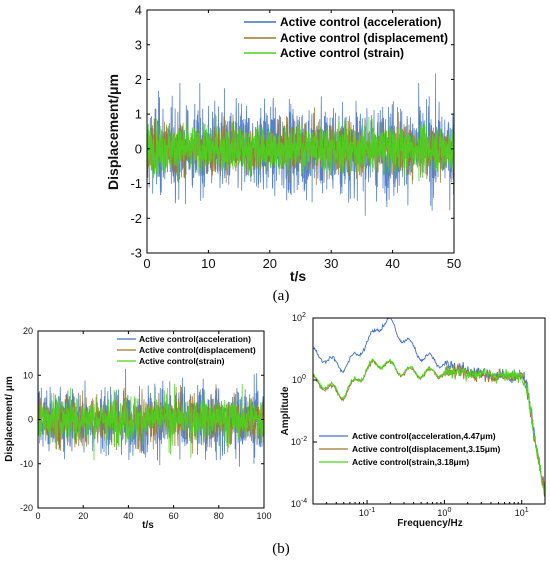 The width and height of the screenshot is (550, 562). I want to click on panel-b-left-xtick-label: 20, so click(83, 516).